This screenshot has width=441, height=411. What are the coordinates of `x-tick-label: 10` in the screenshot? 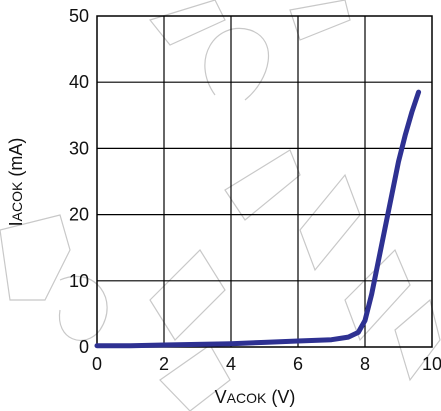 It's located at (431, 364).